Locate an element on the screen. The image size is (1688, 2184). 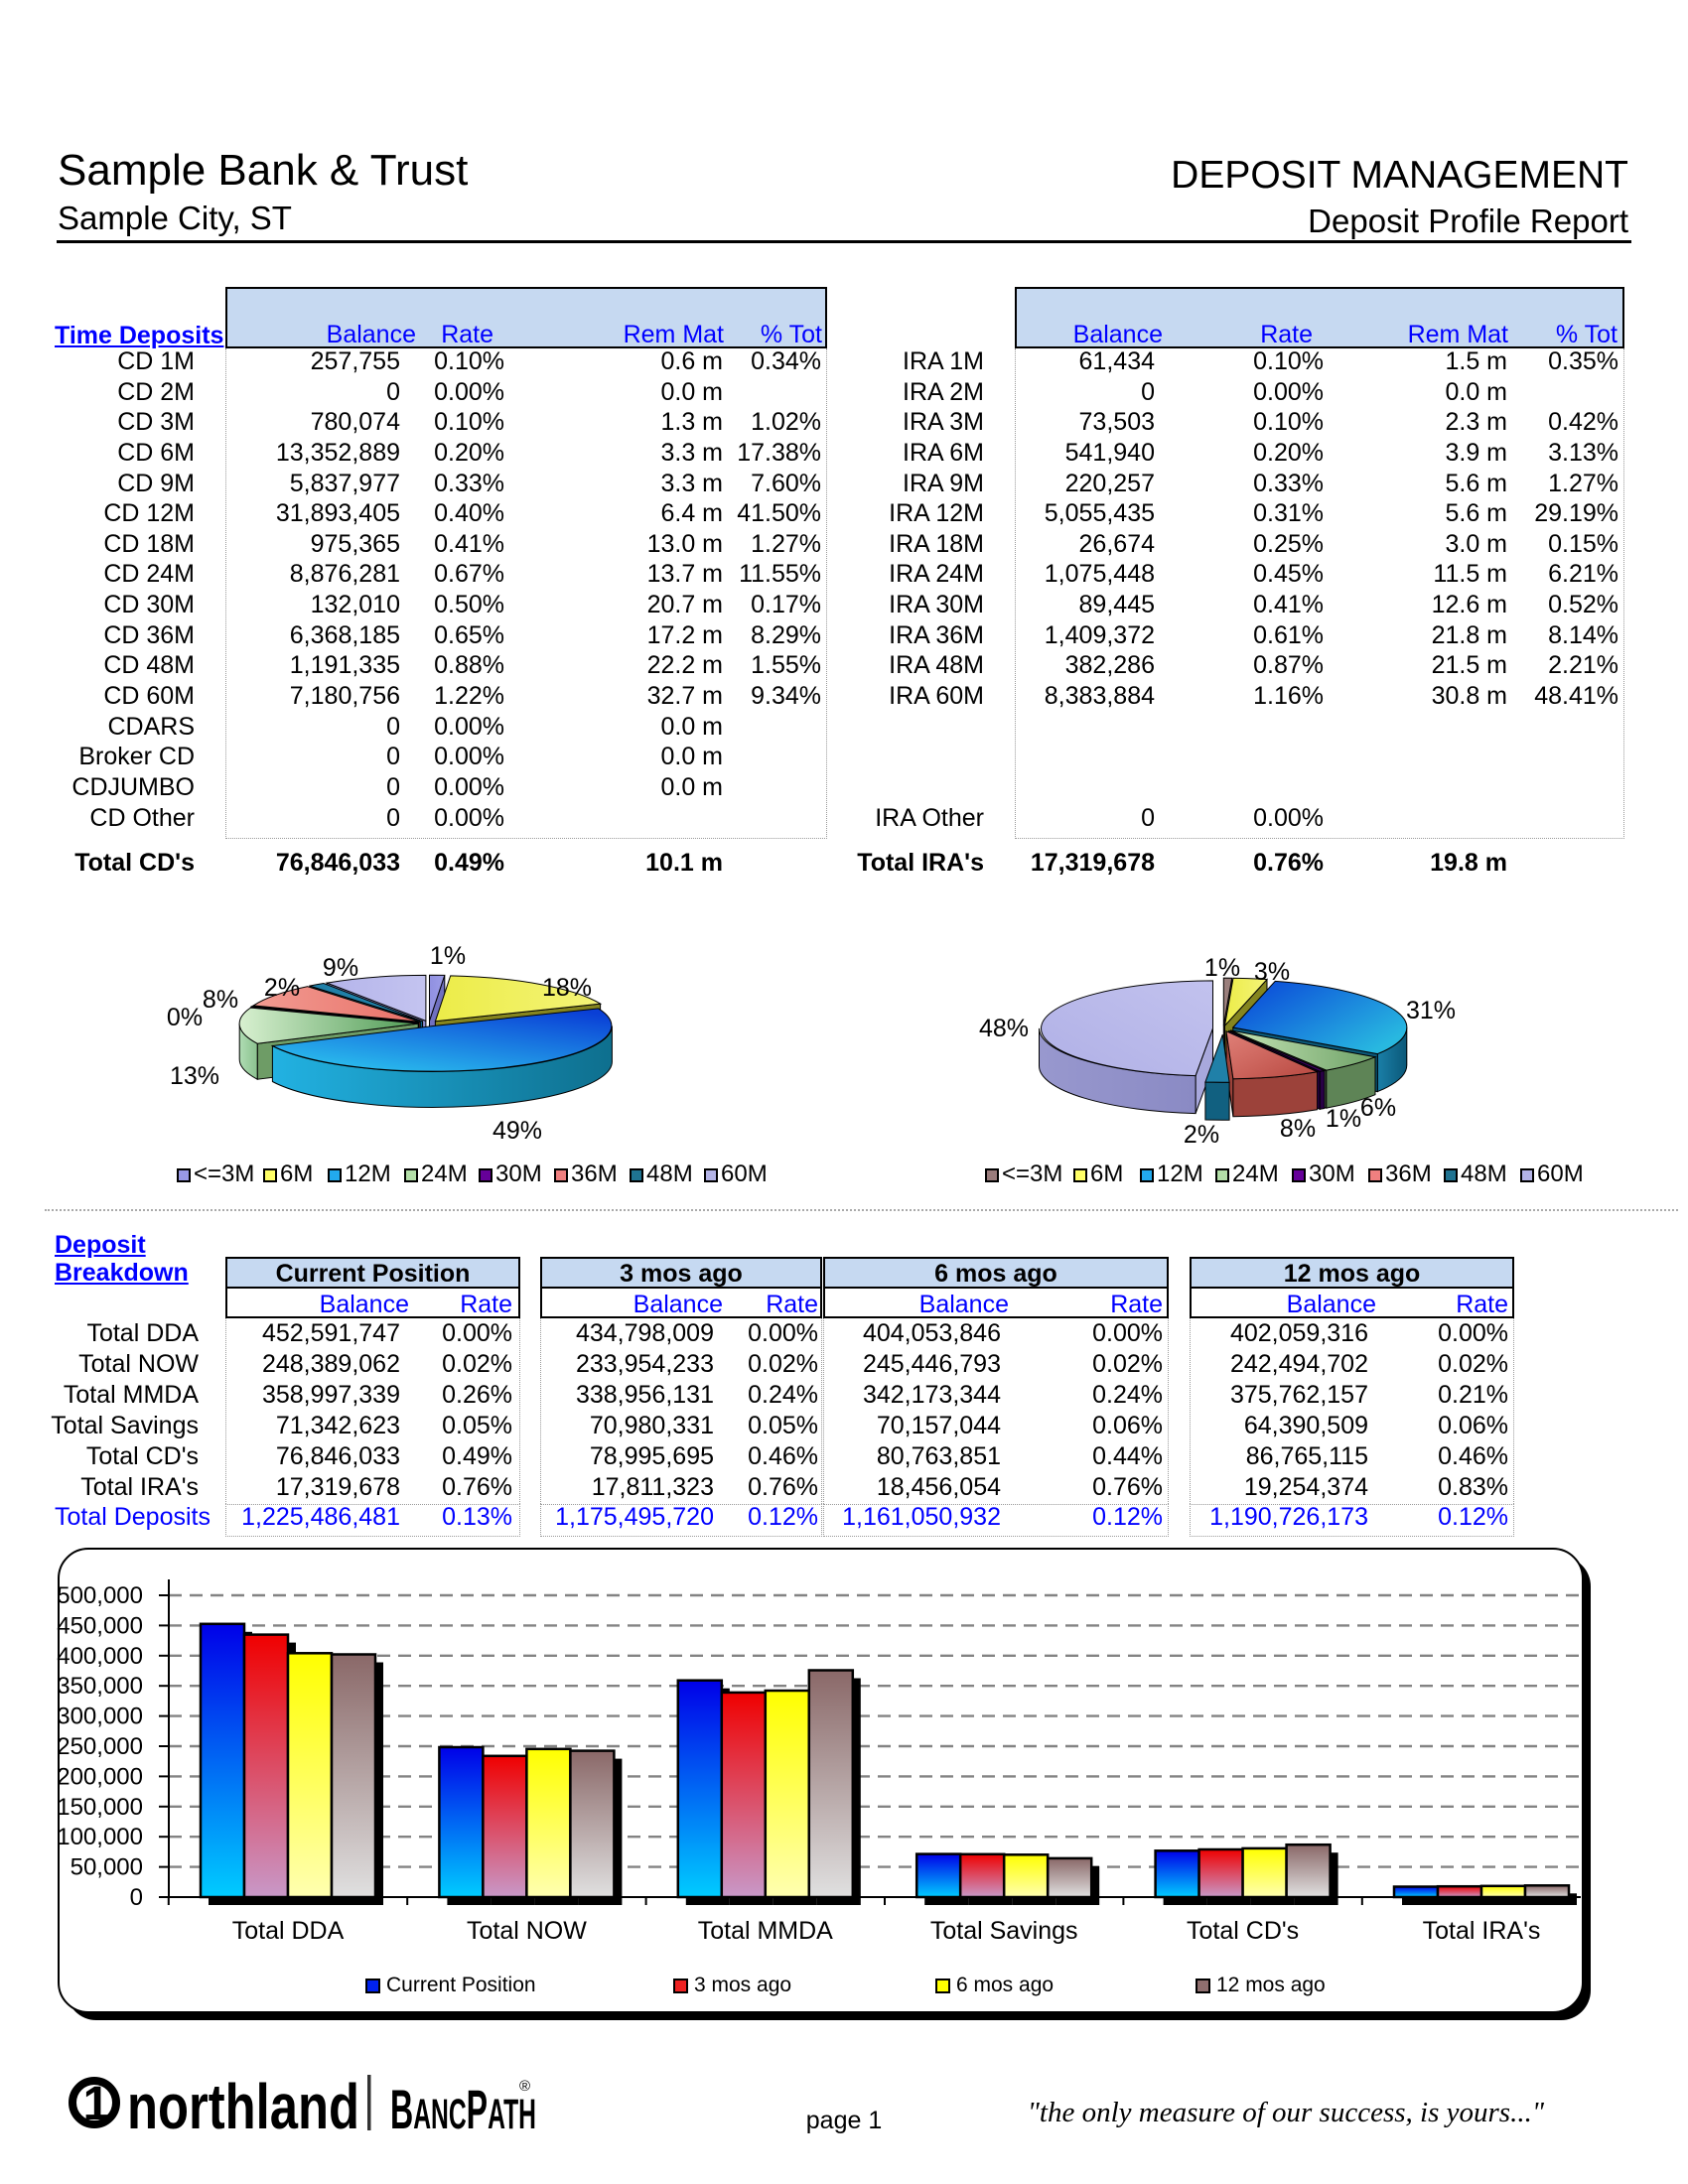
svg-text: Total IRA's is located at coordinates (1482, 1931).